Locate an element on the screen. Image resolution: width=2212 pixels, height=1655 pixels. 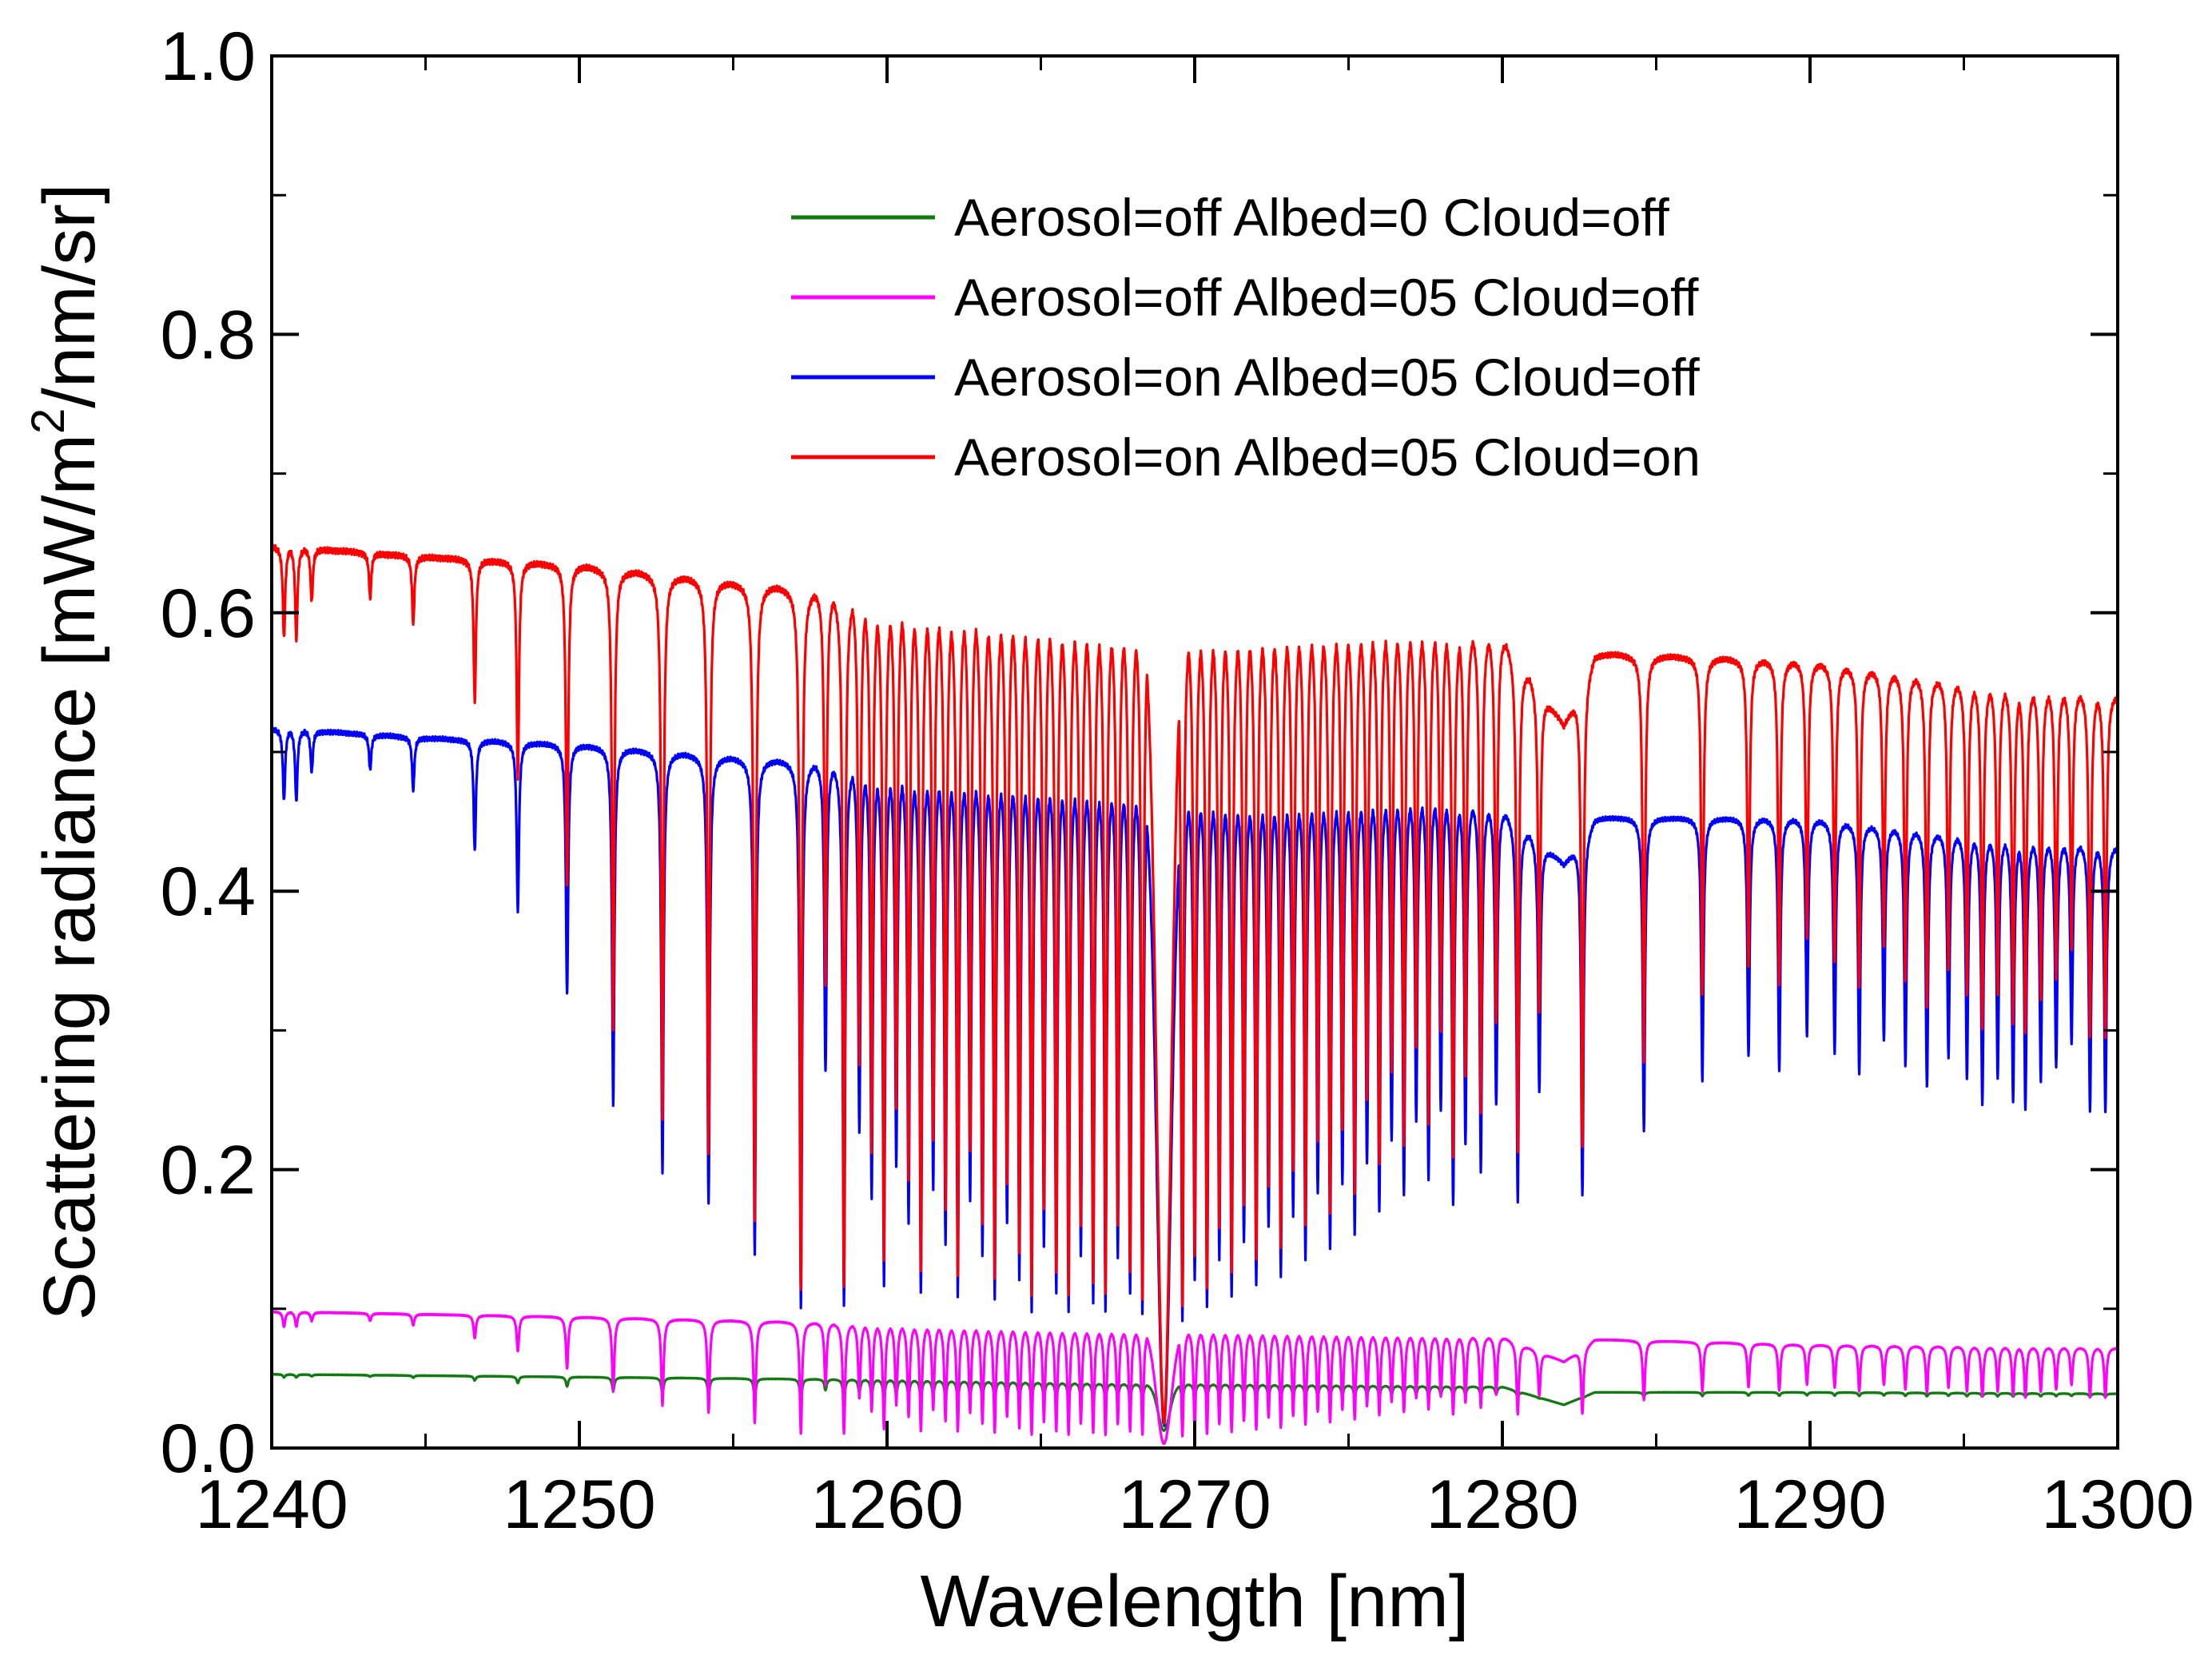
legend-label: Aerosol=on Albed=05 Cloud=off is located at coordinates (1327, 378).